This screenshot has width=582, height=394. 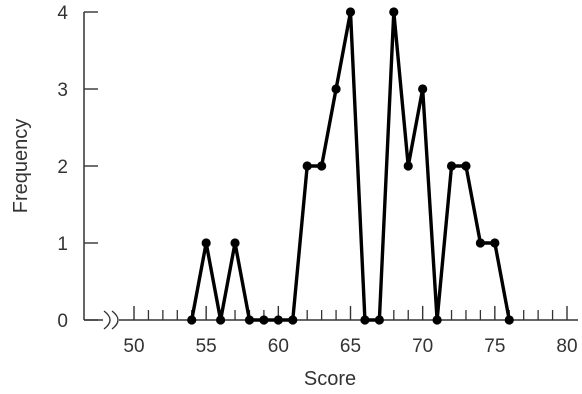 What do you see at coordinates (566, 346) in the screenshot?
I see `x-tick-label: 80` at bounding box center [566, 346].